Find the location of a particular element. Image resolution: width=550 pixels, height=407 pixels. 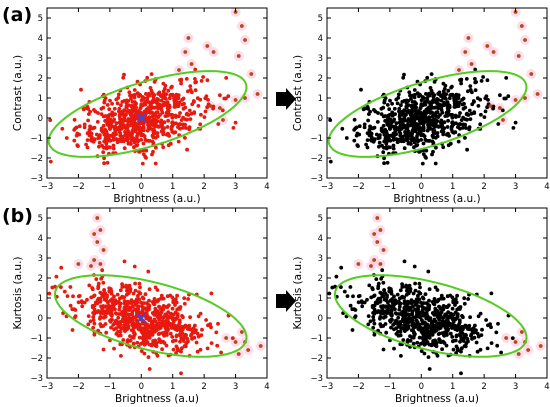

y-tick-label: 5 is located at coordinates (40, 219).